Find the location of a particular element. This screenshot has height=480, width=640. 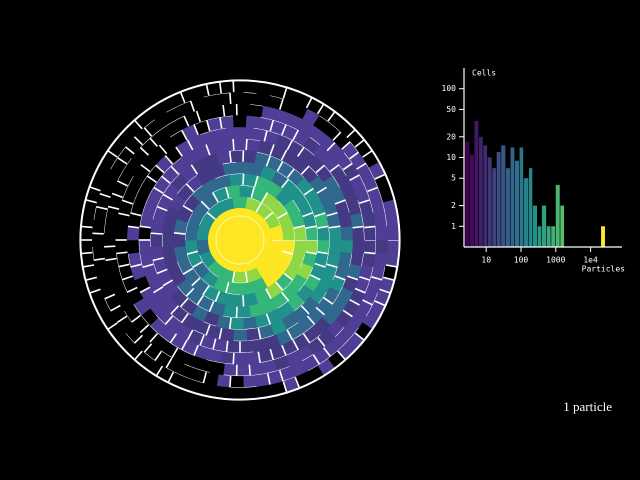

x-tick-label: 100 is located at coordinates (521, 260).